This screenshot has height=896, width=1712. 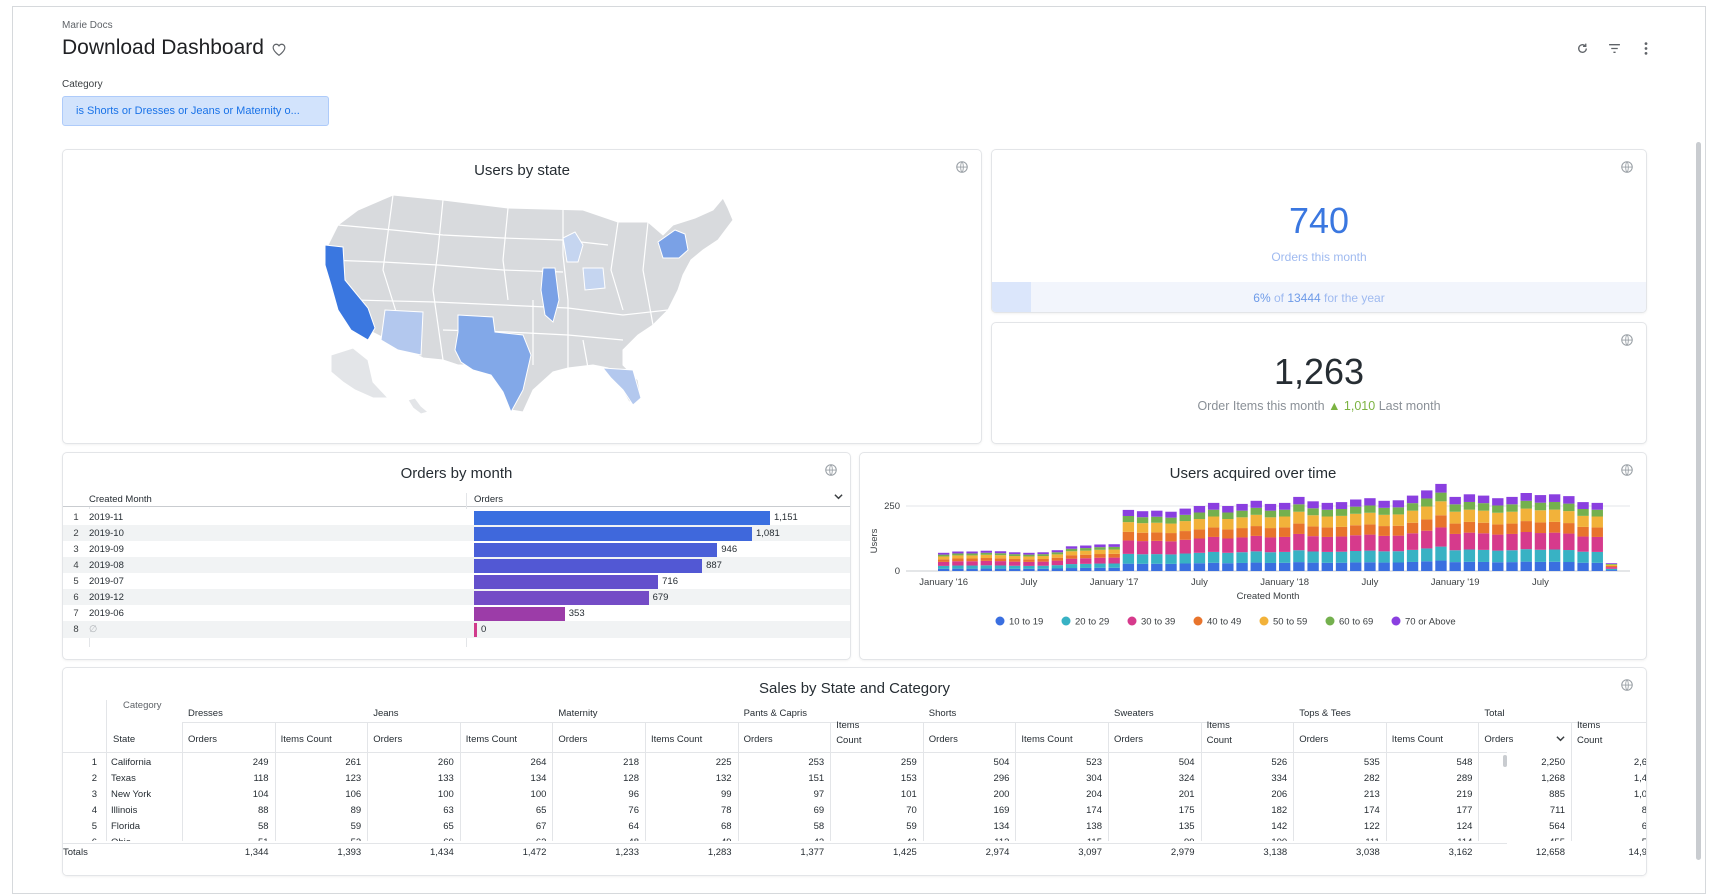 What do you see at coordinates (1000, 621) in the screenshot?
I see `legend-swatch` at bounding box center [1000, 621].